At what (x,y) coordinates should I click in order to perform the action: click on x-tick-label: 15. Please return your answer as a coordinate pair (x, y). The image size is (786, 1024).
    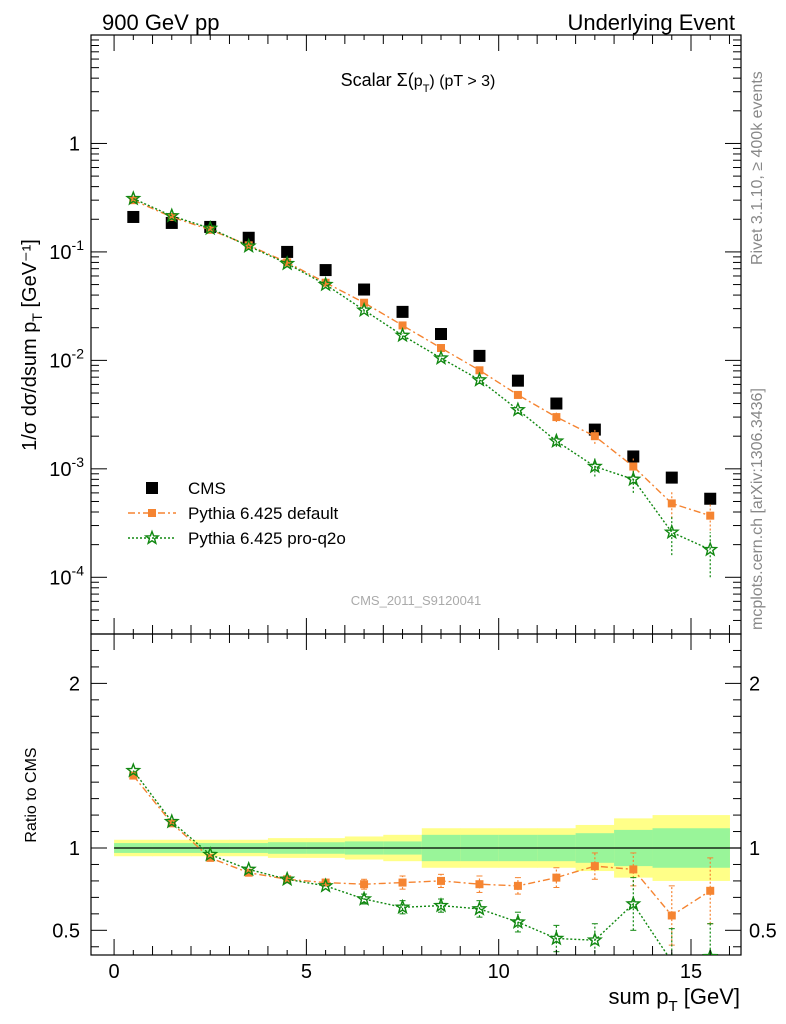
    Looking at the image, I should click on (691, 972).